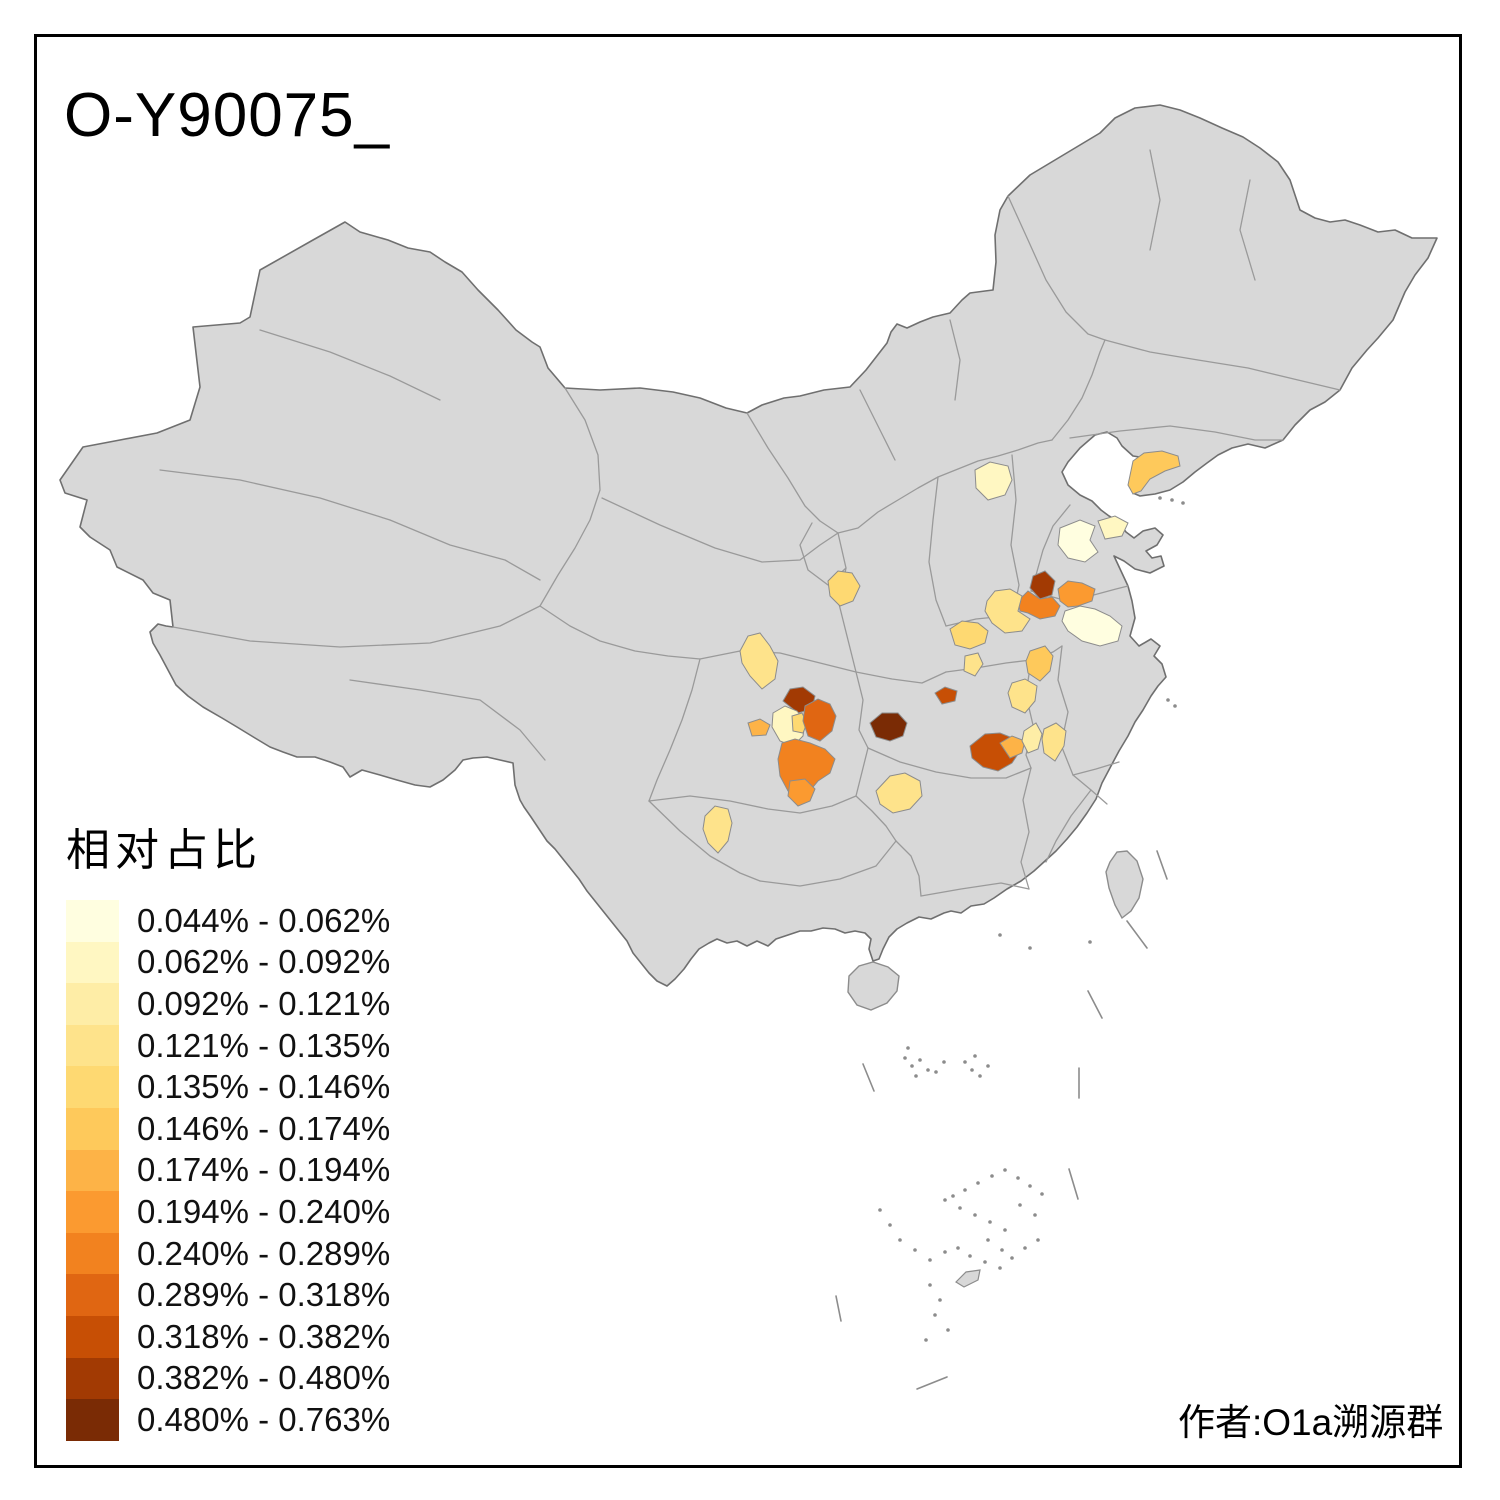 This screenshot has width=1500, height=1500. What do you see at coordinates (264, 1087) in the screenshot?
I see `legend-label: 0.135% - 0.146%` at bounding box center [264, 1087].